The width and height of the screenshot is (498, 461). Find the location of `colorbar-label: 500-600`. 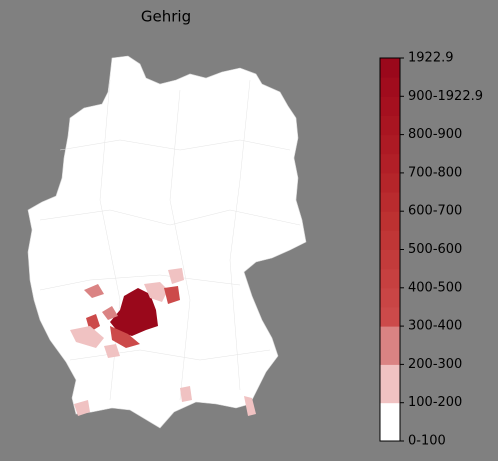

colorbar-label: 500-600 is located at coordinates (435, 249).